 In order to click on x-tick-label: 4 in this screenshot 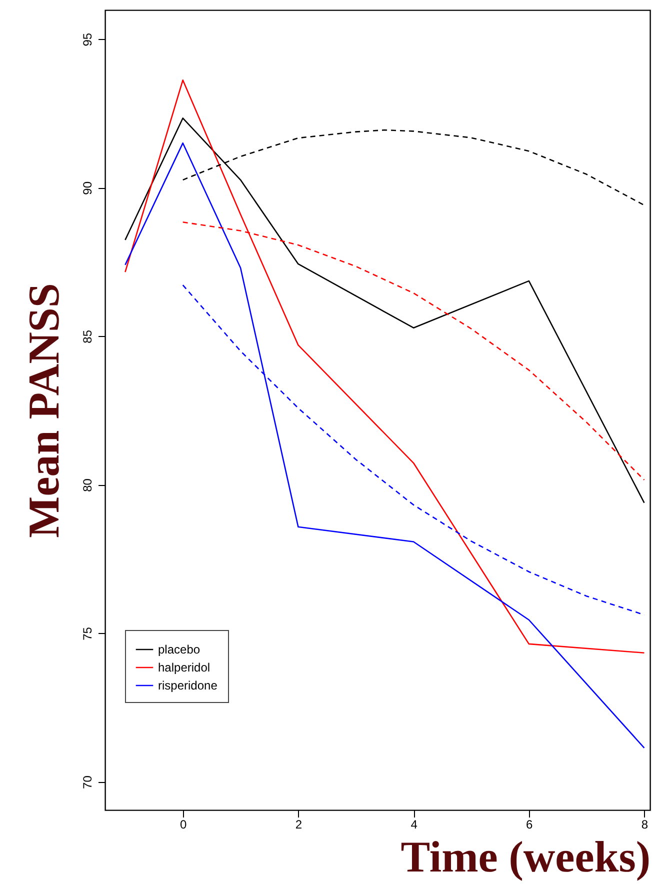, I will do `click(414, 825)`.